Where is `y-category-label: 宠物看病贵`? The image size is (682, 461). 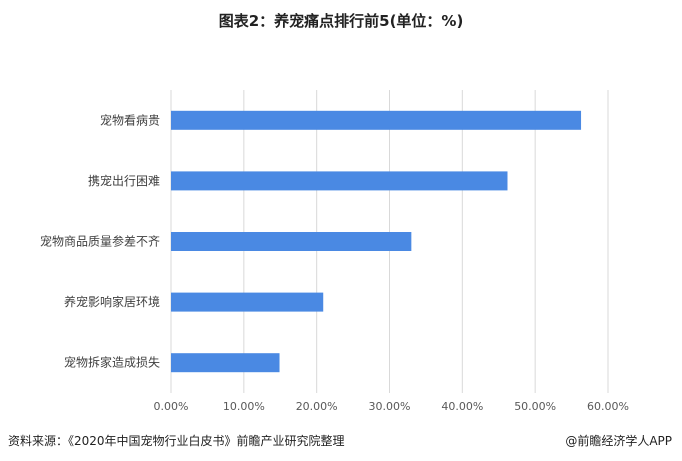
y-category-label: 宠物看病贵 is located at coordinates (130, 119).